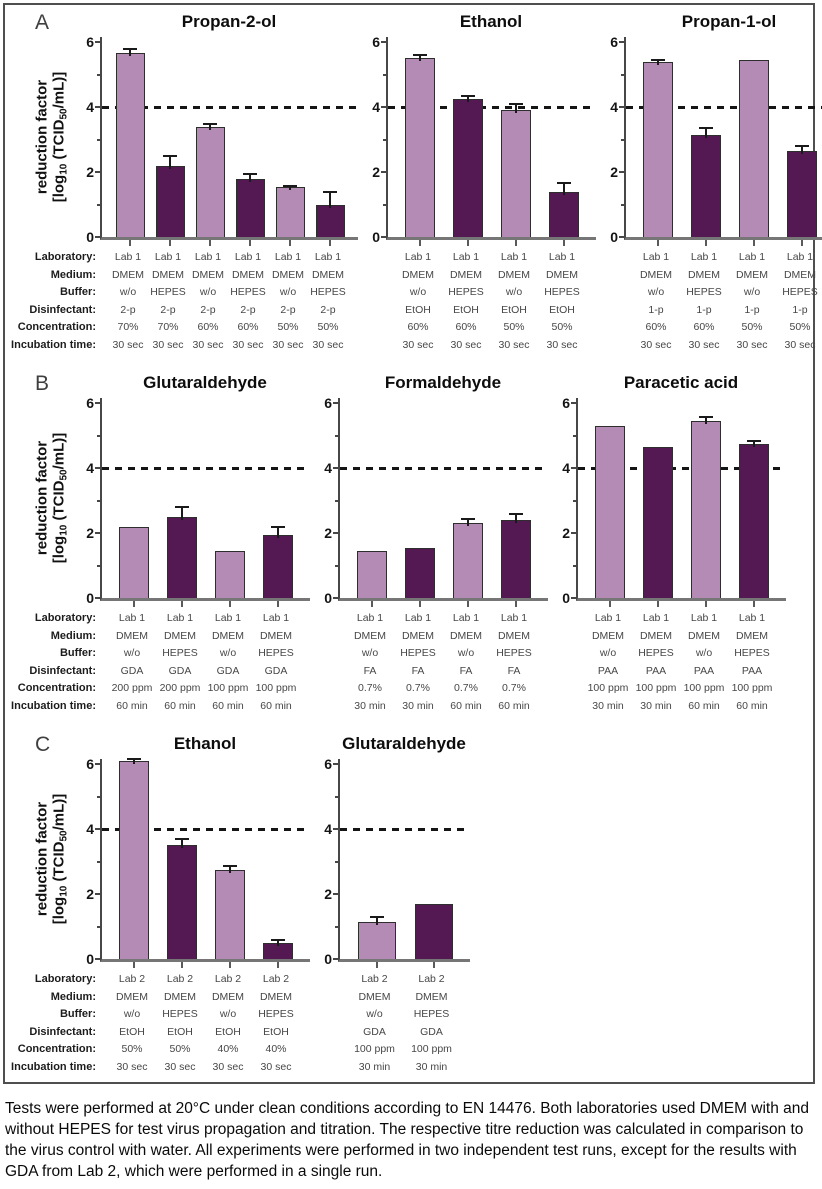 The image size is (822, 1189). I want to click on condition-value: 200 ppm, so click(132, 688).